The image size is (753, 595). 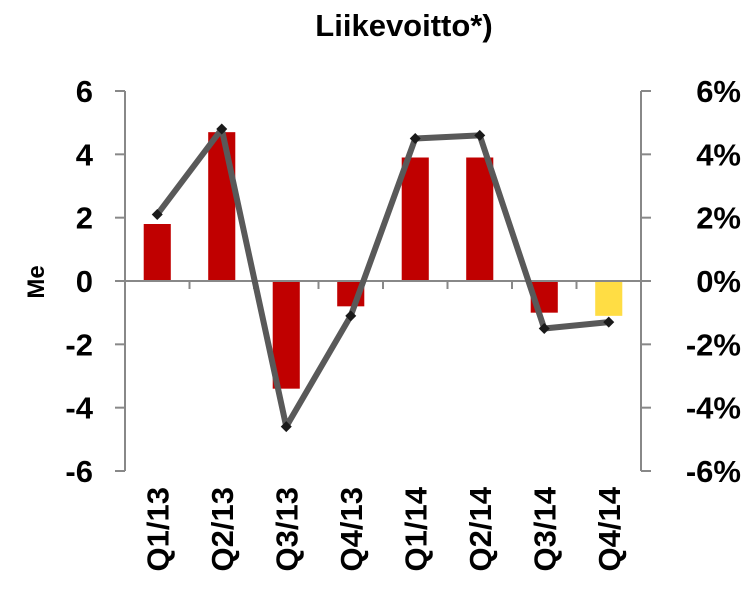 What do you see at coordinates (718, 218) in the screenshot?
I see `y2-tick-label: 2%` at bounding box center [718, 218].